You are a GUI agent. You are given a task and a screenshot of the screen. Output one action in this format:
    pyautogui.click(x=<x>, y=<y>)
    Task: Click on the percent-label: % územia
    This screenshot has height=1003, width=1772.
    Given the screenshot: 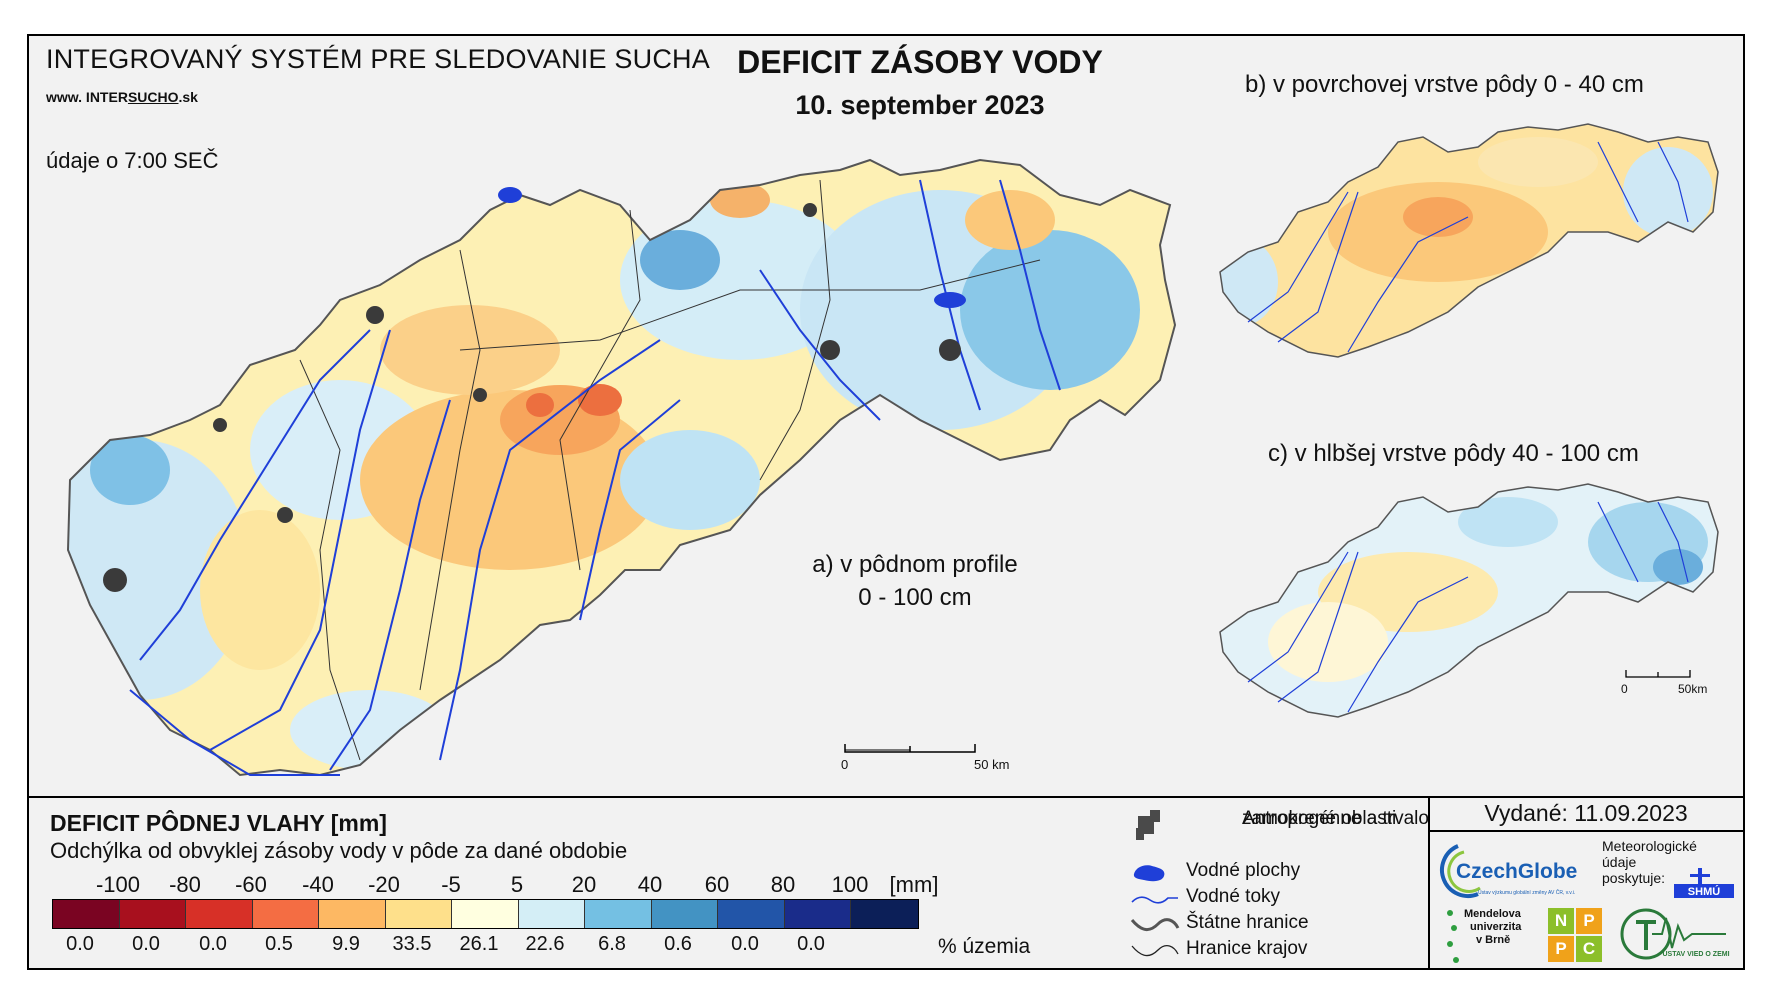 What is the action you would take?
    pyautogui.click(x=984, y=946)
    